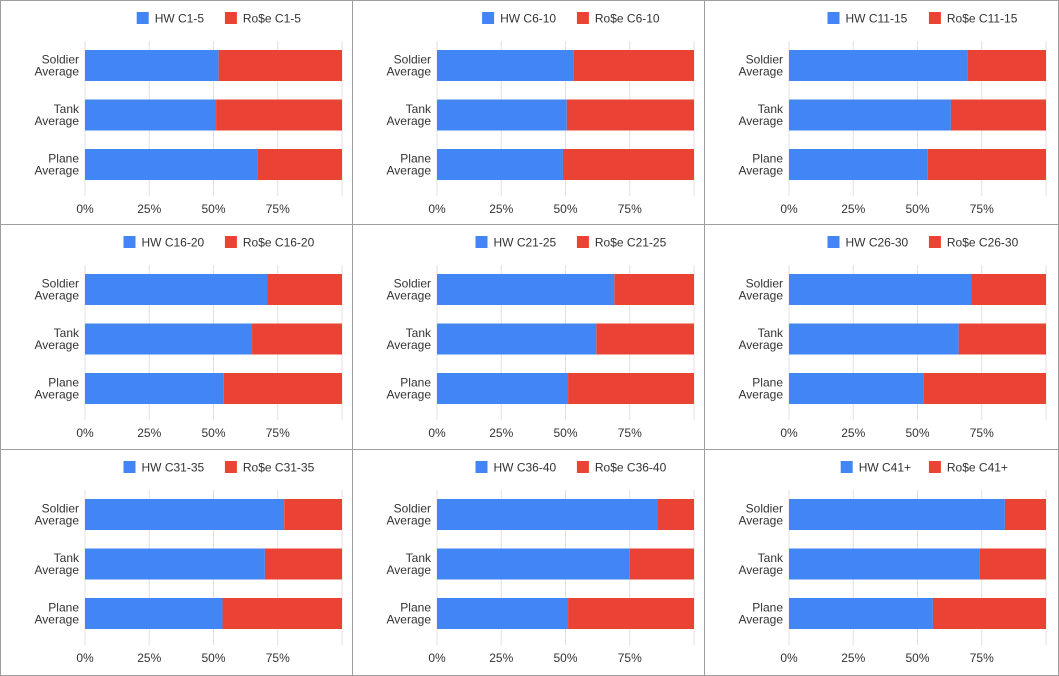 The image size is (1059, 676). Describe the element at coordinates (631, 468) in the screenshot. I see `legend-label: Ro$e C36-40` at that location.